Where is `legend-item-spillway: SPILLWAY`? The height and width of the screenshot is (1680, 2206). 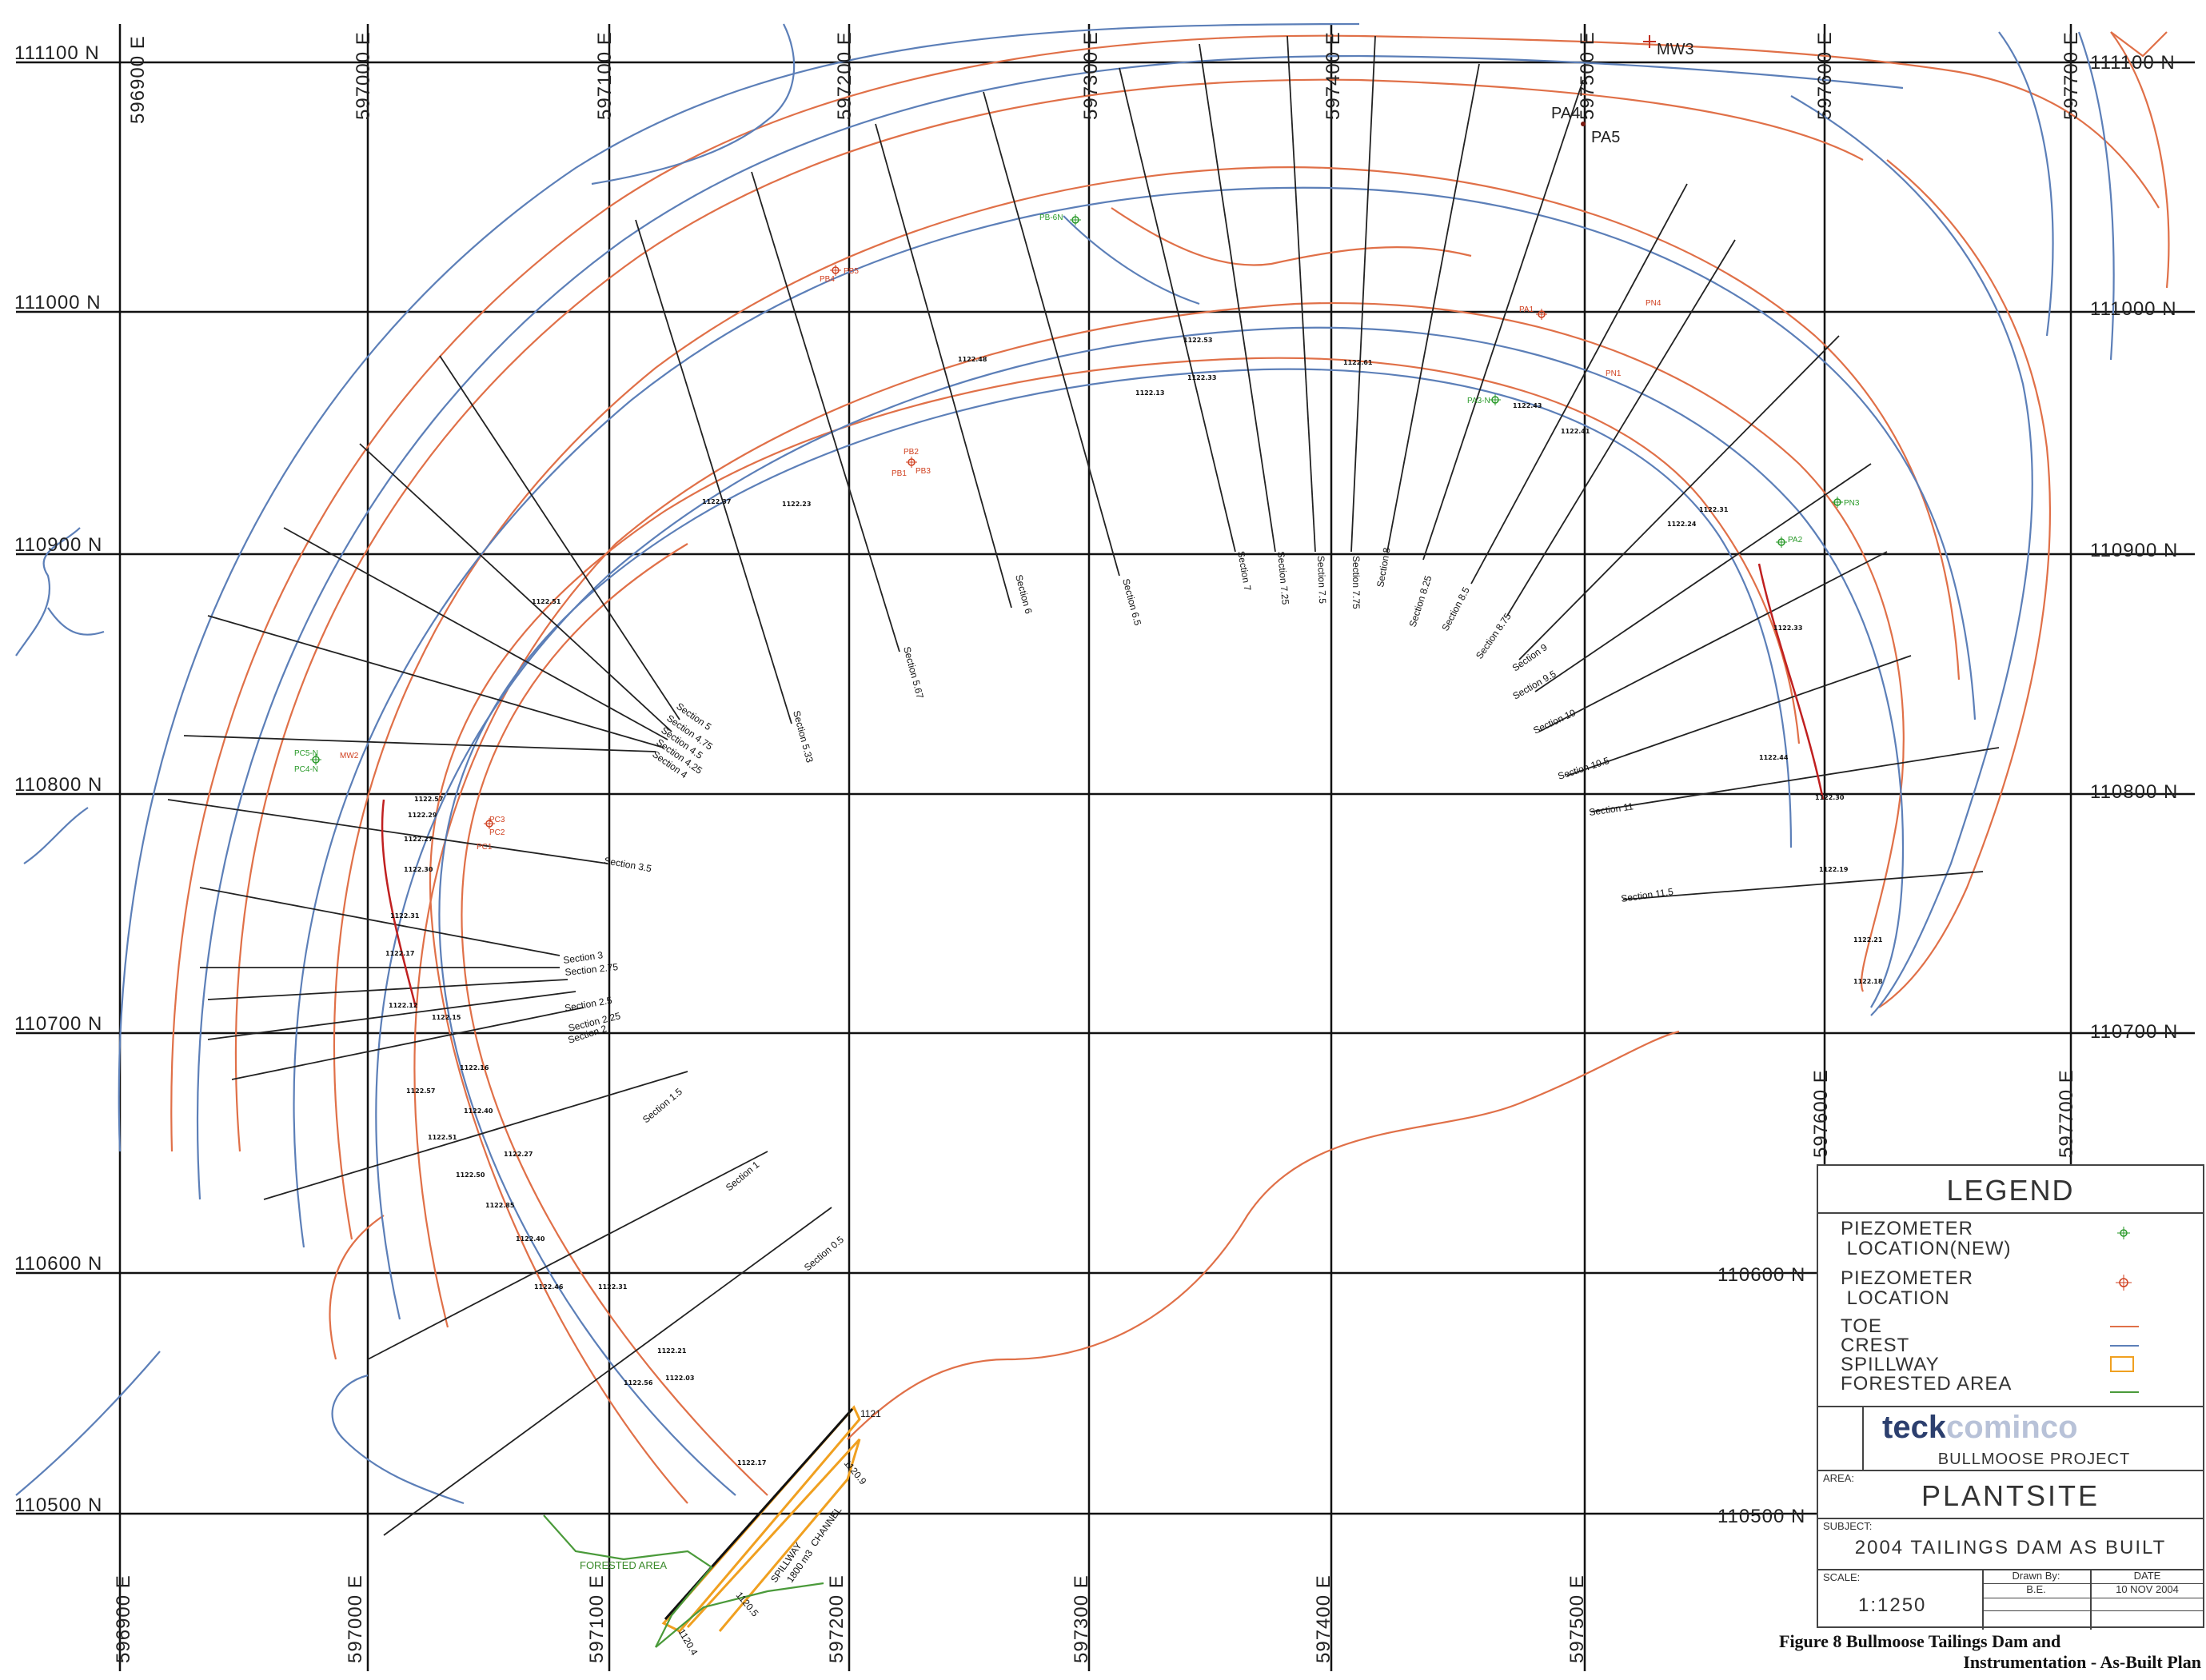 legend-item-spillway: SPILLWAY is located at coordinates (1890, 1364).